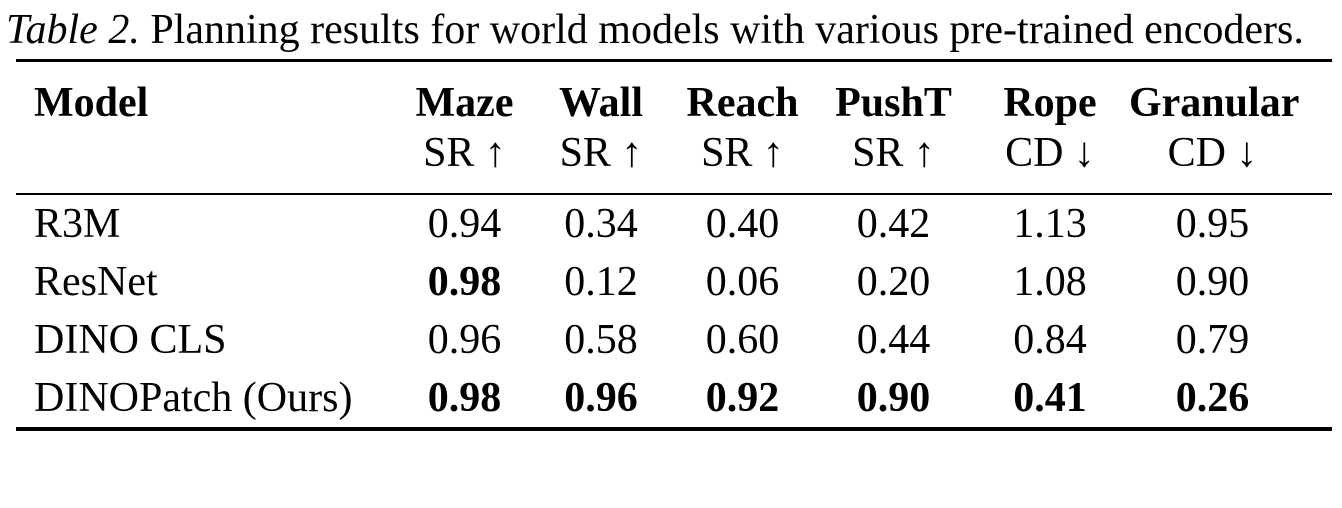  What do you see at coordinates (893, 398) in the screenshot?
I see `cell-pusht: 0.90` at bounding box center [893, 398].